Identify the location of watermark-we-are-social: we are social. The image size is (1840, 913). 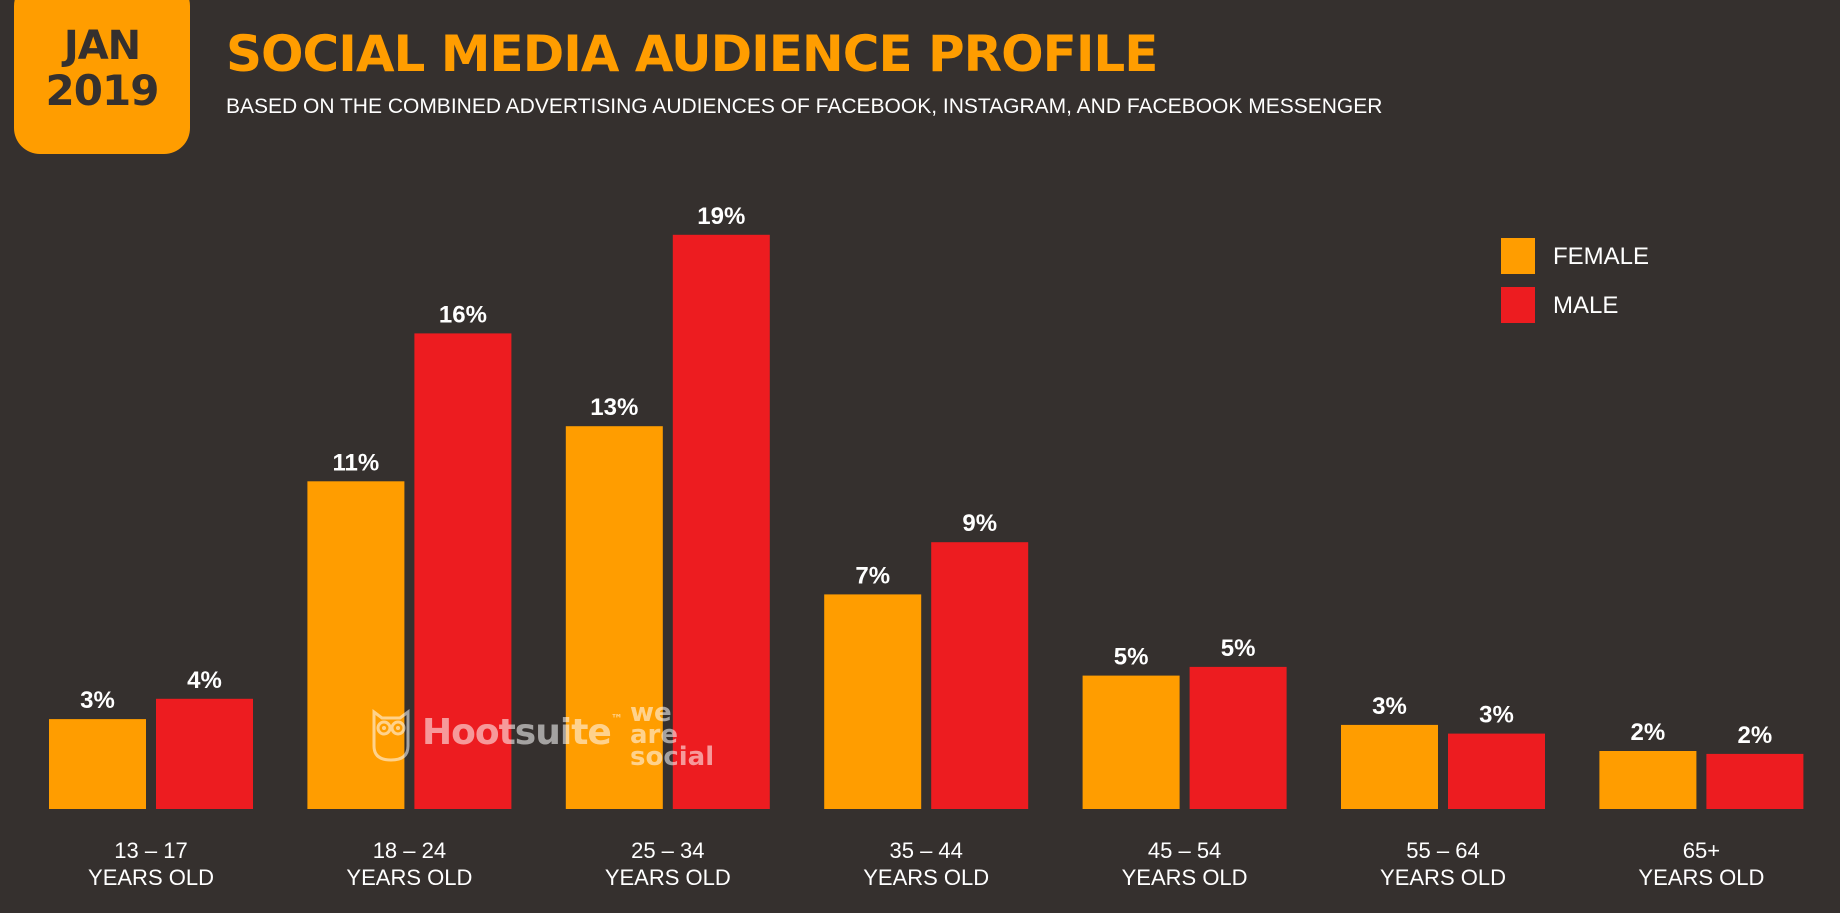
(672, 735).